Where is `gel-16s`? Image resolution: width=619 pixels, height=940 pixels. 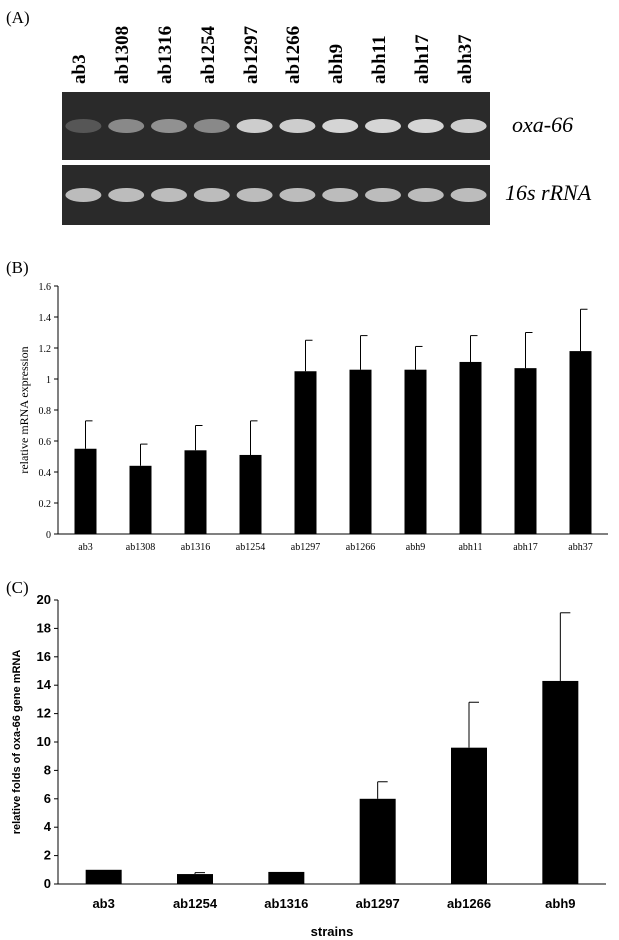 gel-16s is located at coordinates (276, 195).